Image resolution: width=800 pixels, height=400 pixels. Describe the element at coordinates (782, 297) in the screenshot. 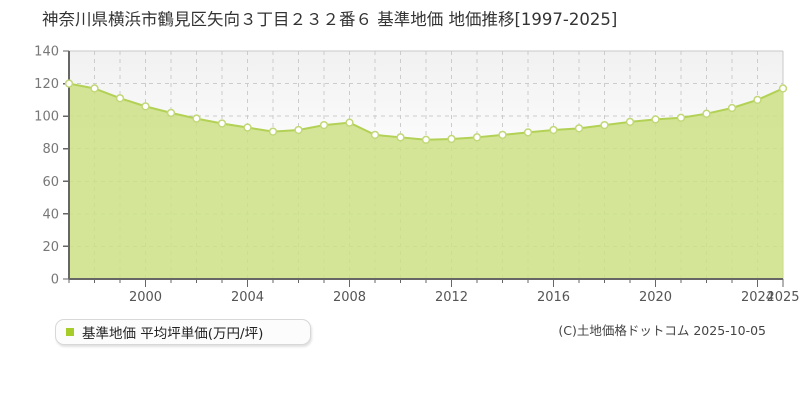

I see `x-tick-label: 2025` at that location.